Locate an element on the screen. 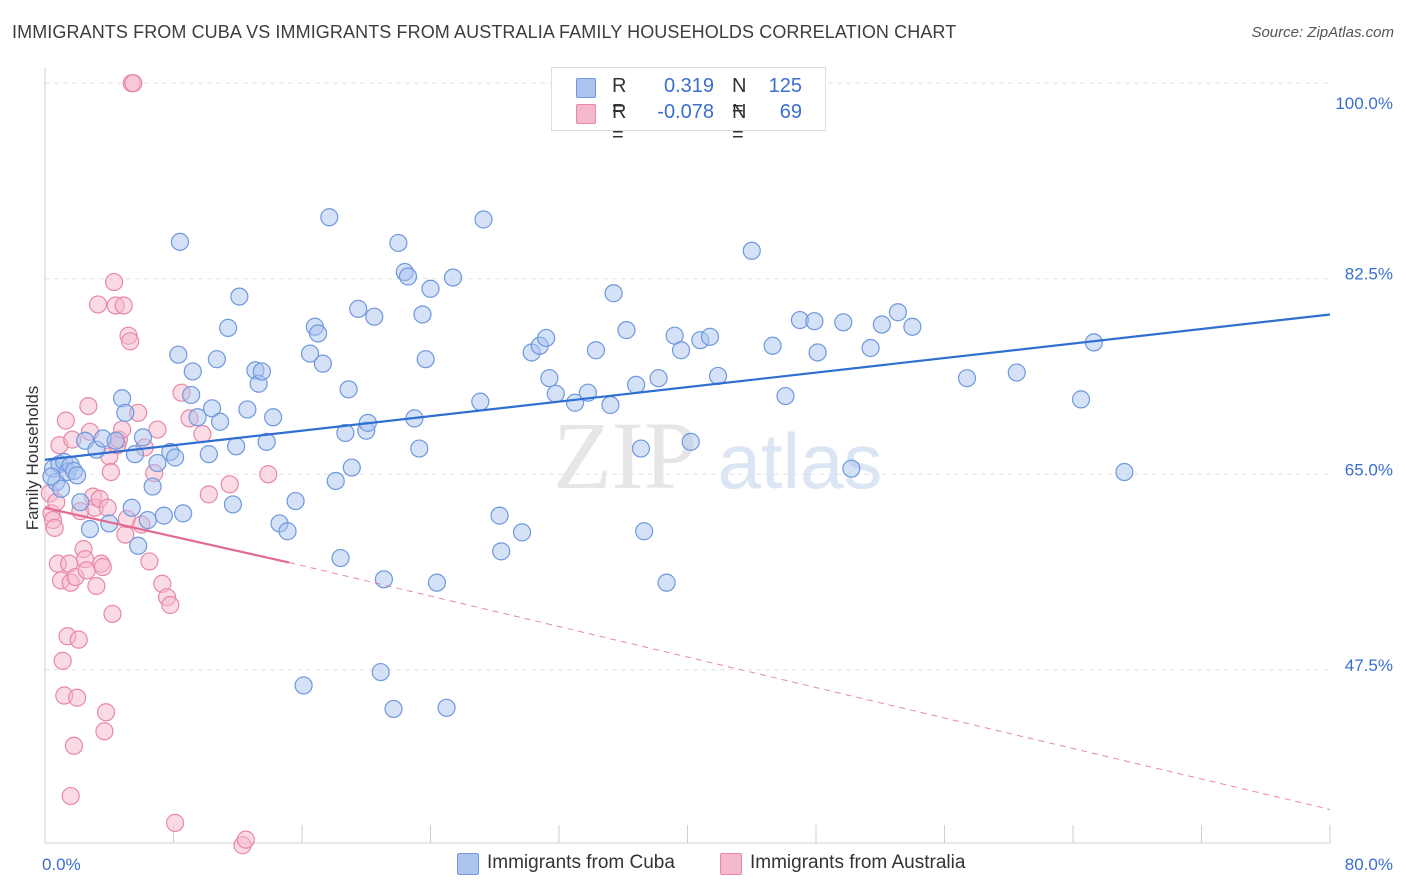 The height and width of the screenshot is (892, 1406). r-value: 0.319 is located at coordinates (688, 86).